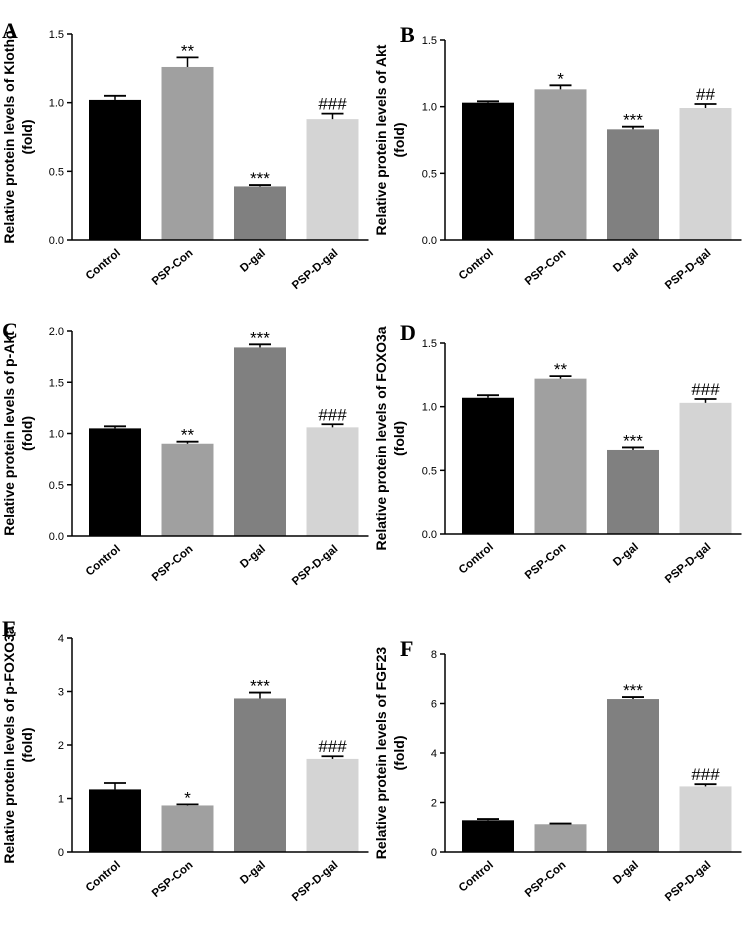  Describe the element at coordinates (381, 139) in the screenshot. I see `y-axis-label: Relative protein levels of Akt` at that location.